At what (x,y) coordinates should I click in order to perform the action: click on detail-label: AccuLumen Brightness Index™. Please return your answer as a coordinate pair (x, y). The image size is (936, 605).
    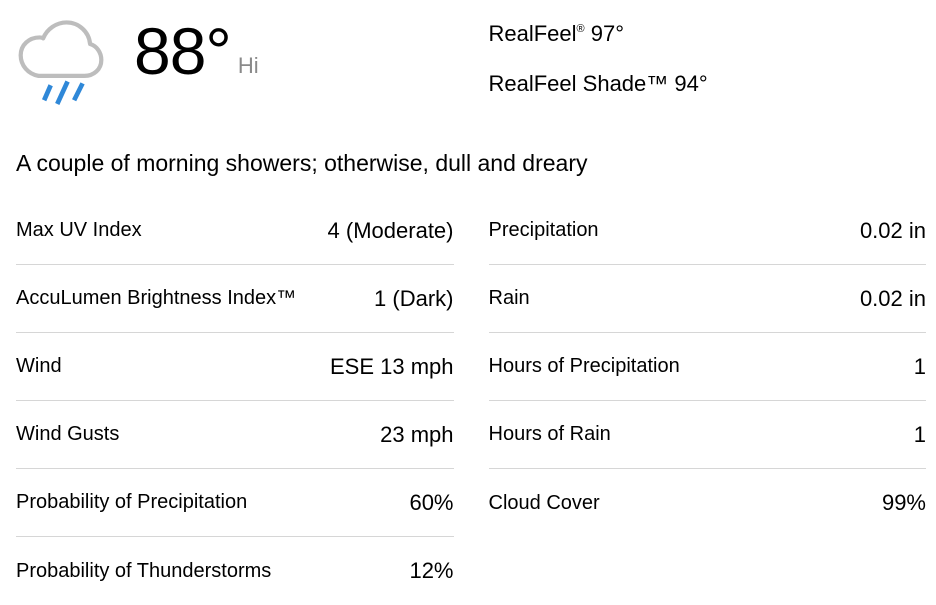
    Looking at the image, I should click on (156, 298).